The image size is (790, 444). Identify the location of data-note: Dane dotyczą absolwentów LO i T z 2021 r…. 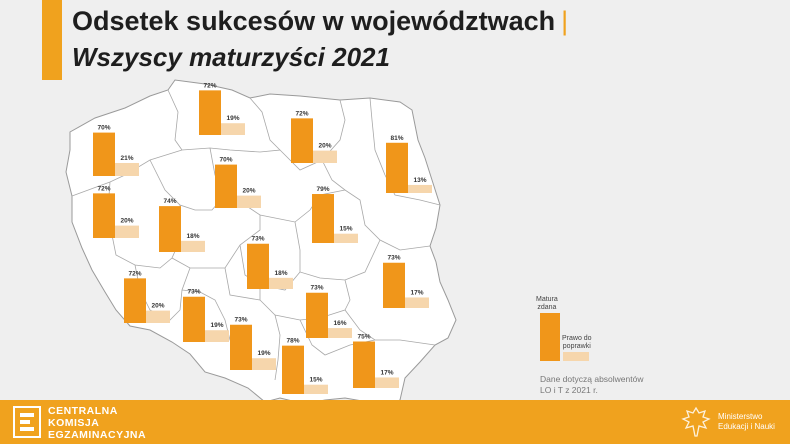
(591, 385).